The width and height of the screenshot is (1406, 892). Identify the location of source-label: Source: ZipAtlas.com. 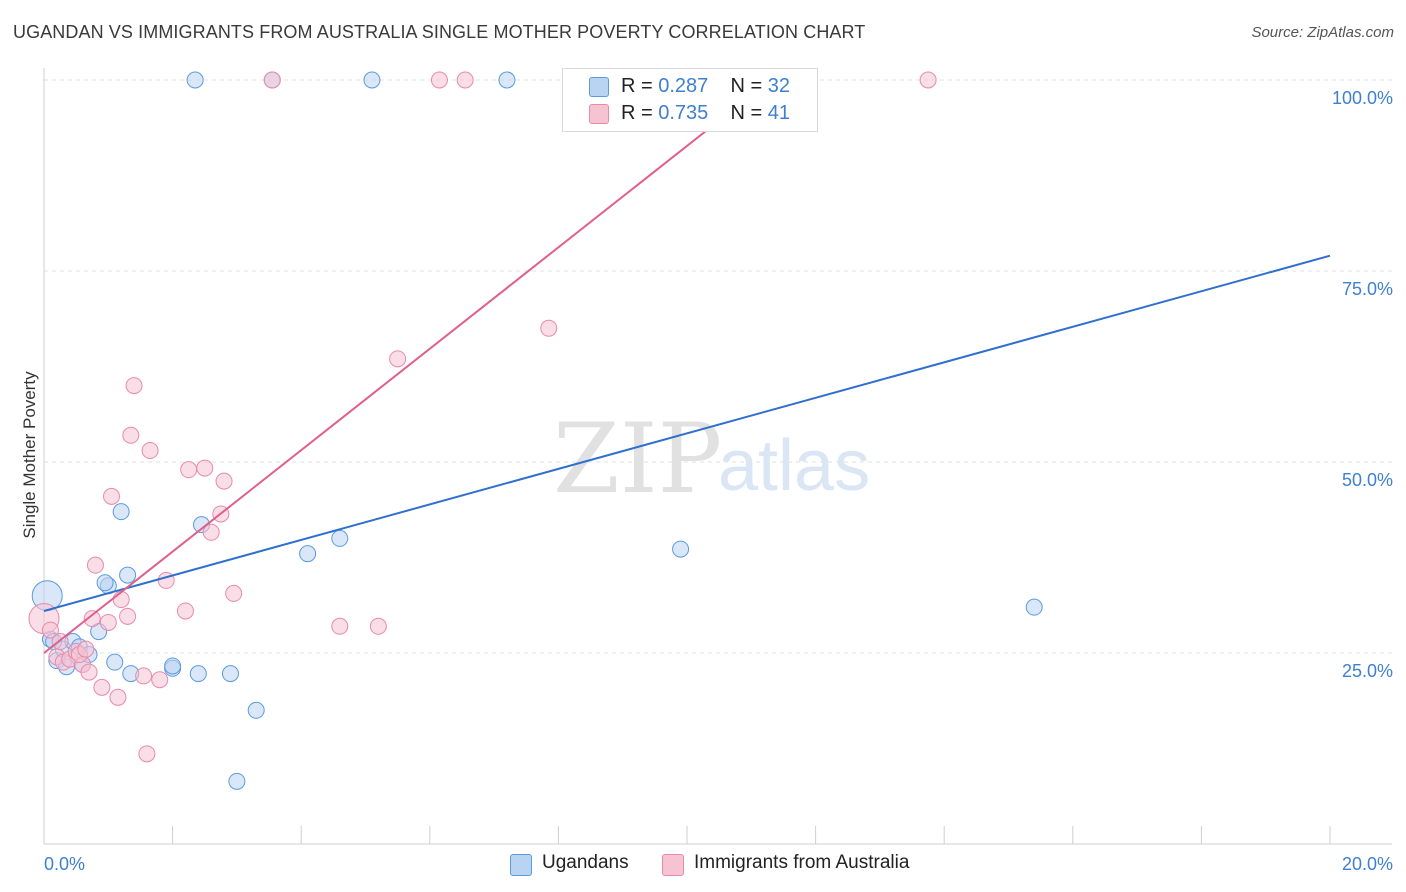
(1322, 32).